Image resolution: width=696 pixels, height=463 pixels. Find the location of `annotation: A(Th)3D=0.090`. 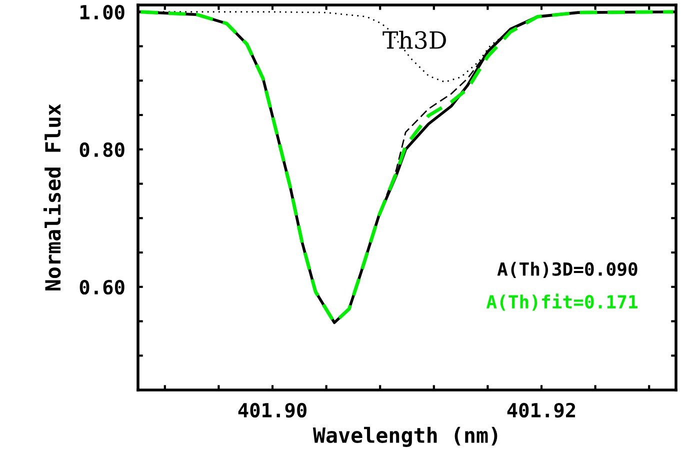

annotation: A(Th)3D=0.090 is located at coordinates (567, 270).